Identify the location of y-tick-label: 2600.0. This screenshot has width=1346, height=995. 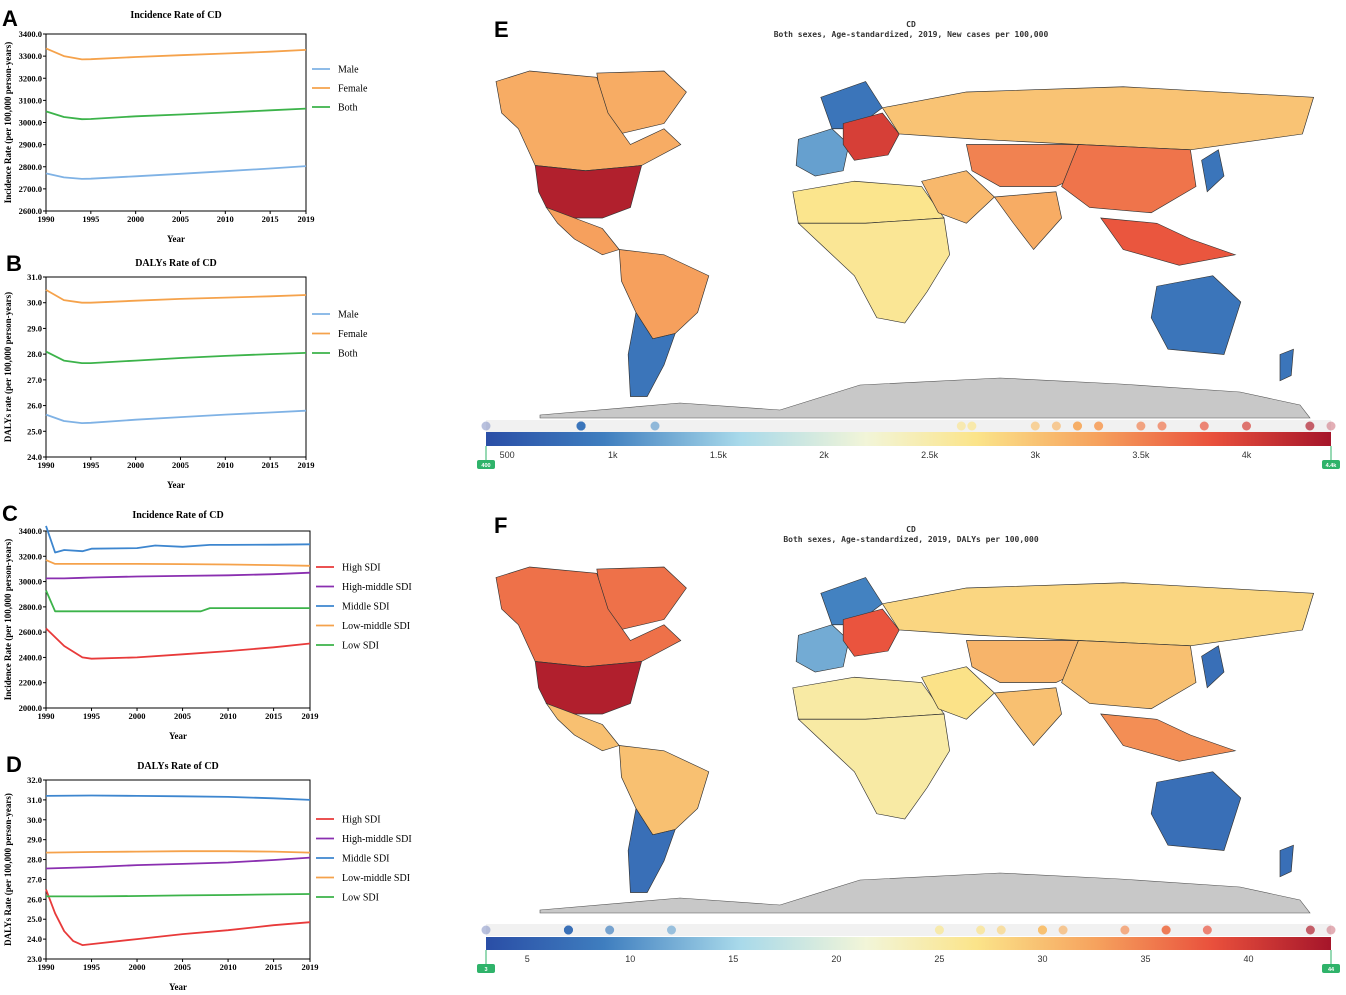
(30, 211).